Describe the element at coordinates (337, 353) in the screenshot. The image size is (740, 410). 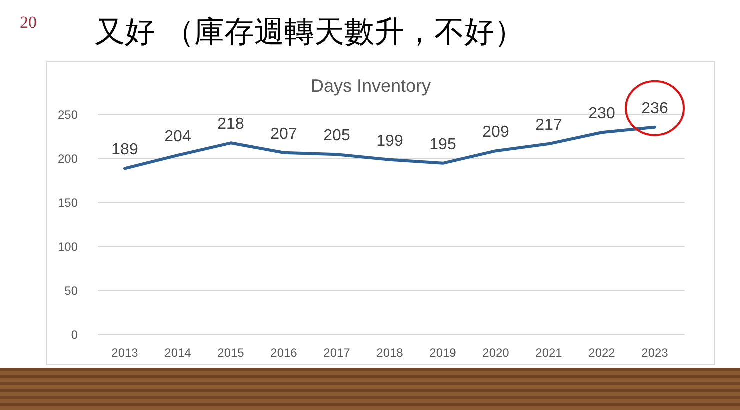
I see `x-tick-label: 2017` at that location.